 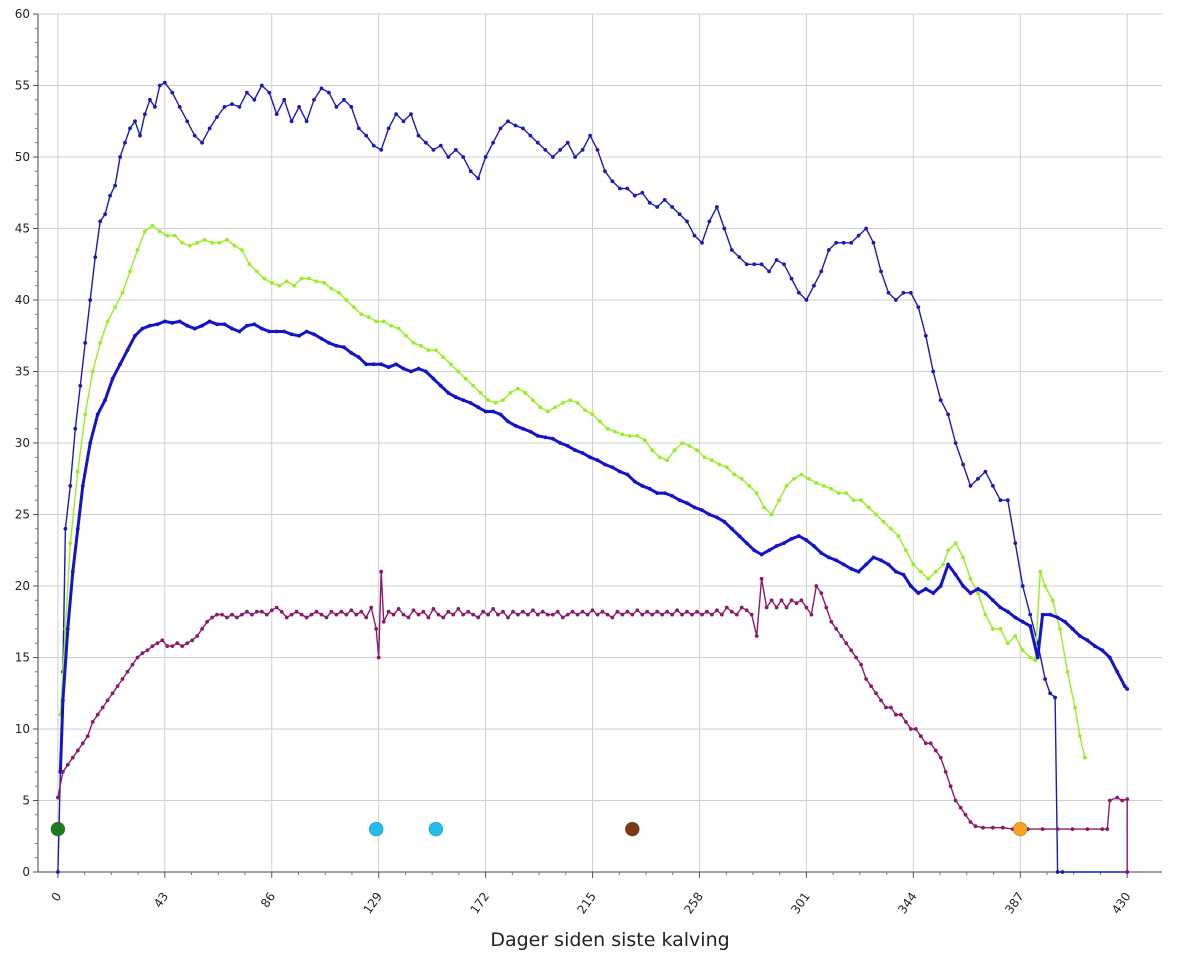 I want to click on x-axis-ticks: 0 43 86 129 172 215 258 301 344 387 430, so click(x=591, y=894).